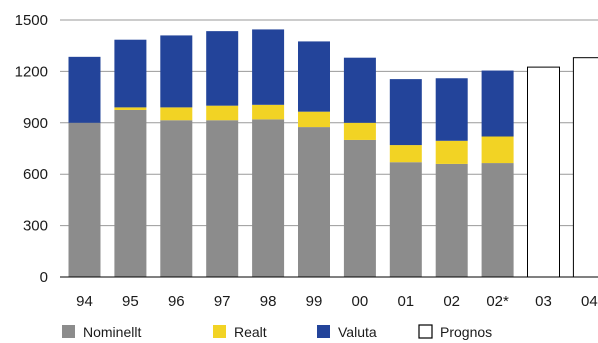 This screenshot has width=598, height=343. Describe the element at coordinates (497, 150) in the screenshot. I see `bar-realt-02*` at that location.